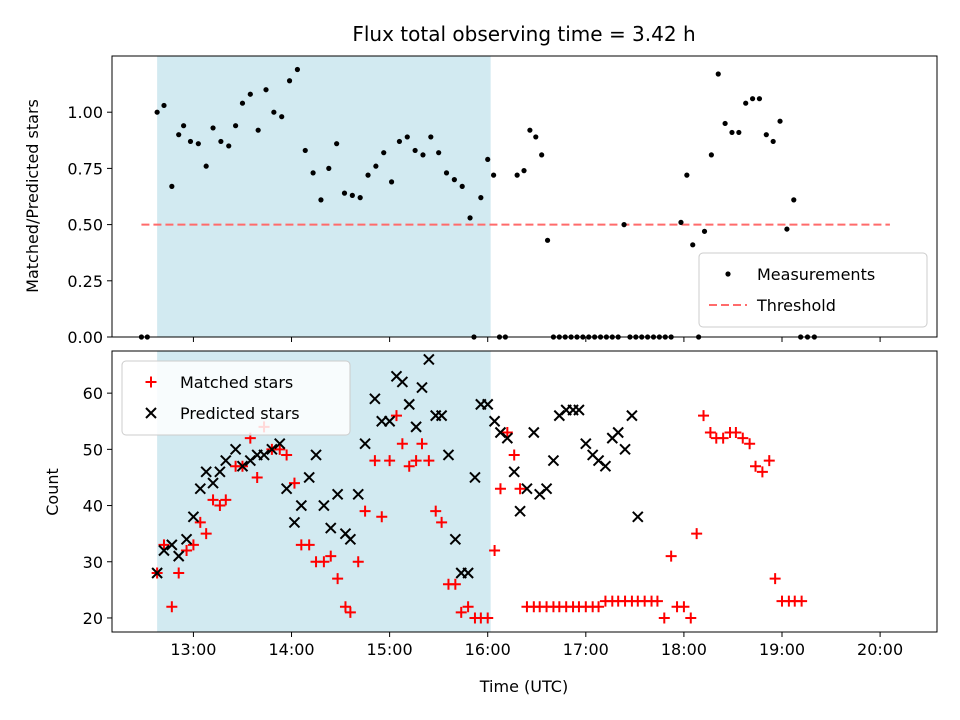  Describe the element at coordinates (782, 649) in the screenshot. I see `x-tick-label: 19:00` at that location.